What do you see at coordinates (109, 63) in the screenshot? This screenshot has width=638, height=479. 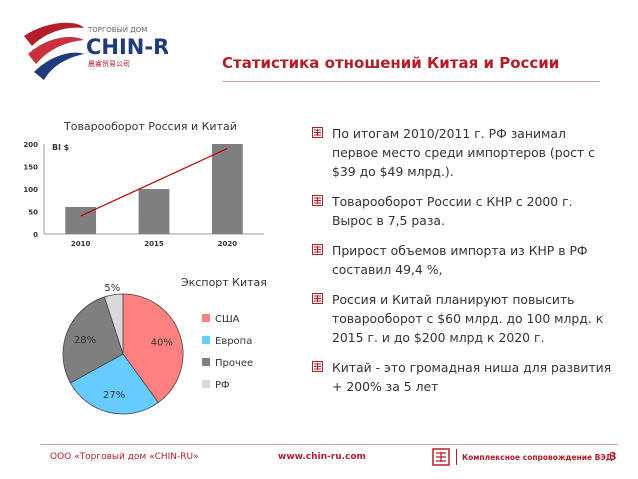 I see `logo-chinese: 晨睿贸易公司` at bounding box center [109, 63].